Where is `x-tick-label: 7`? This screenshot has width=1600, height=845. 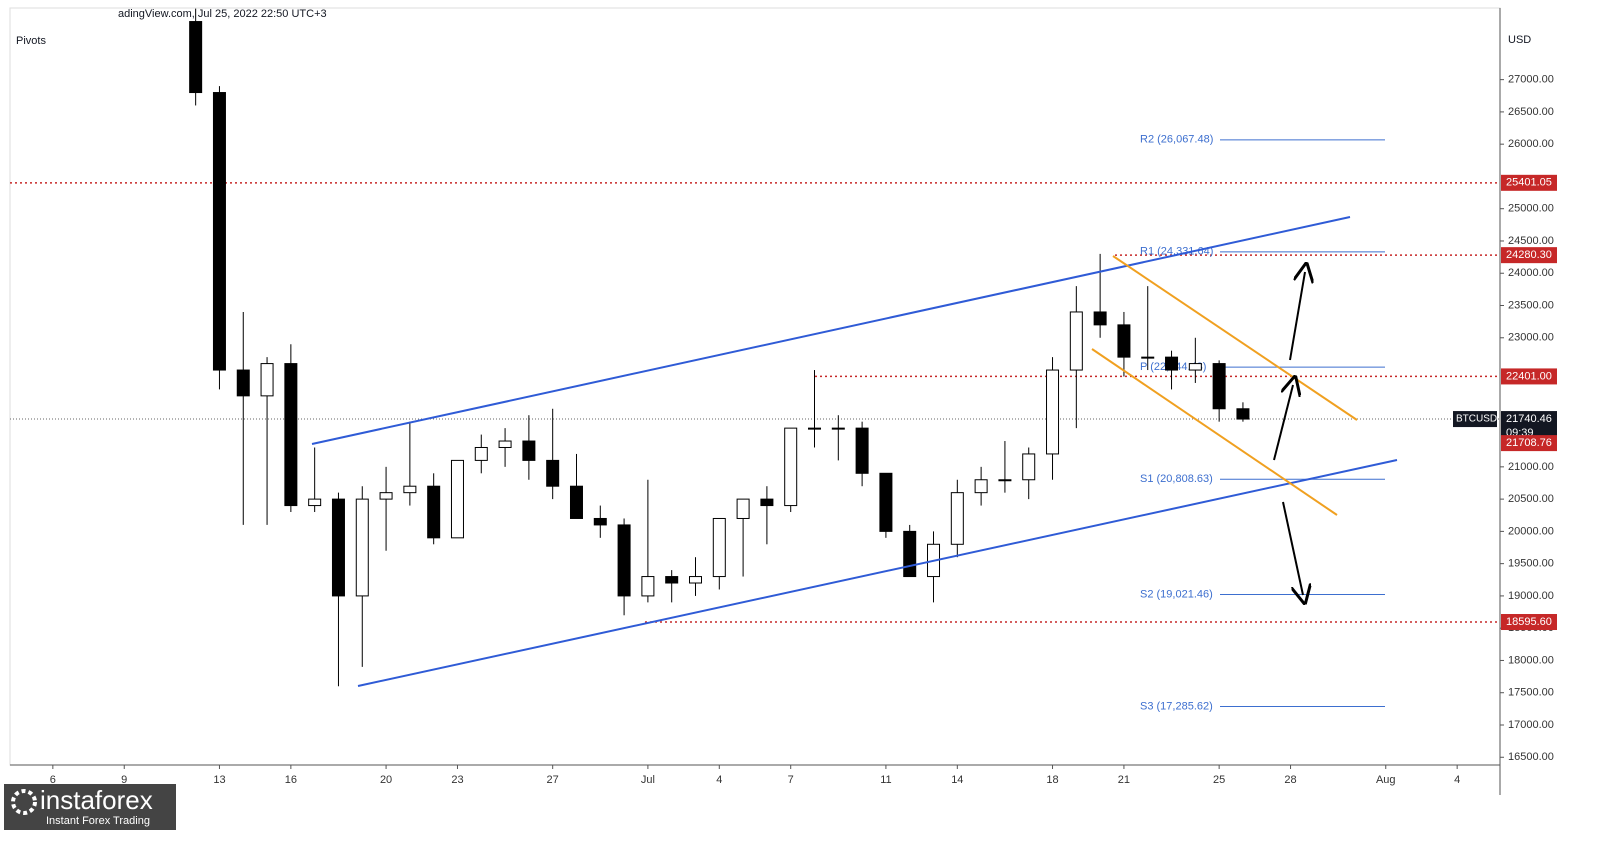 x-tick-label: 7 is located at coordinates (791, 780).